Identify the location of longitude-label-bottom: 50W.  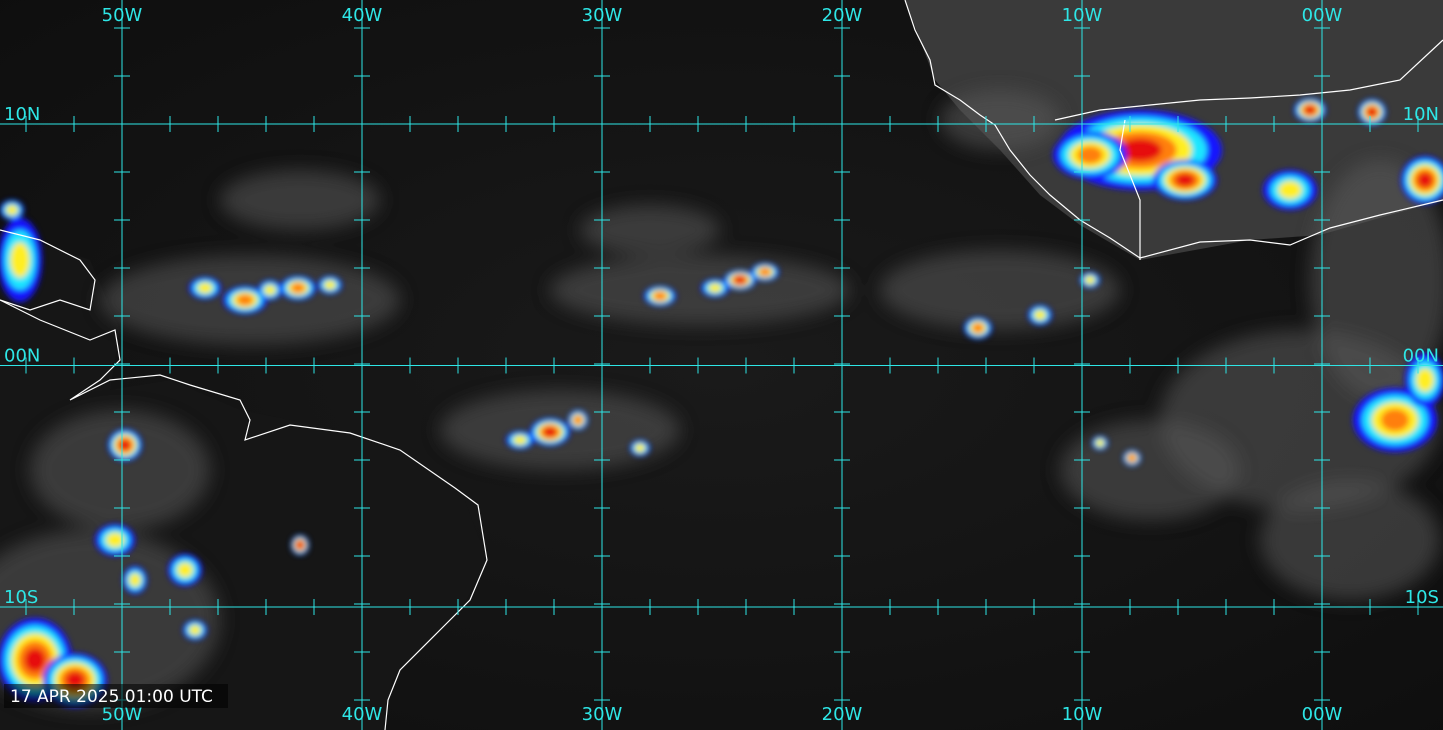
(122, 714).